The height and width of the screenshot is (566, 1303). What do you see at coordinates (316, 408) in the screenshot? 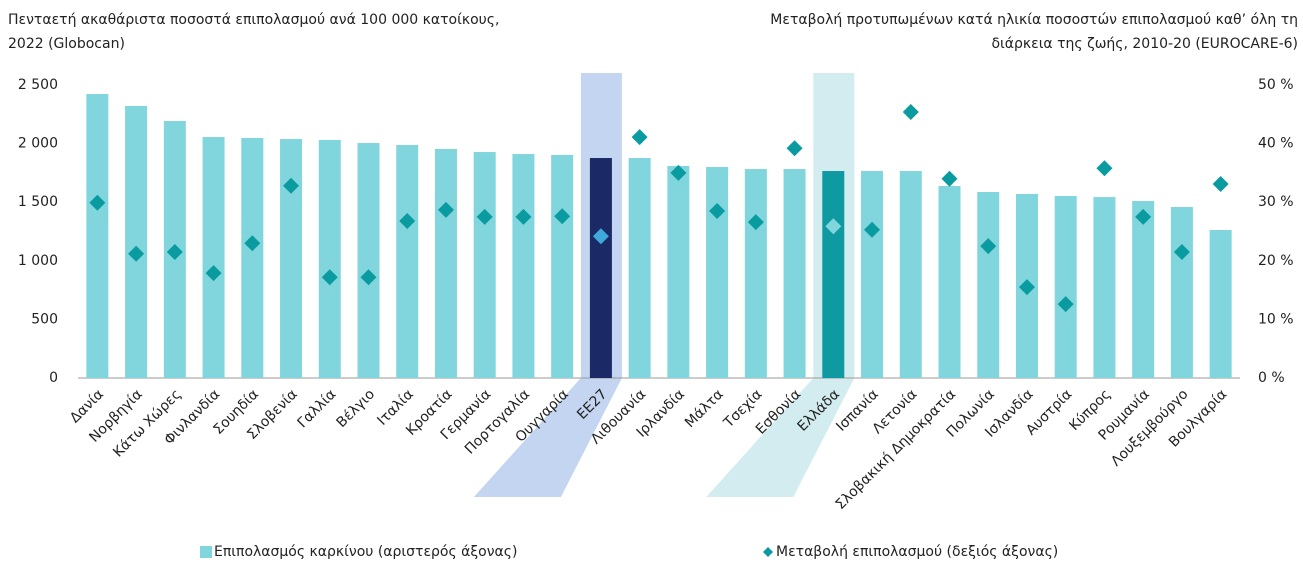
I see `x-tick-label: Γαλλία` at bounding box center [316, 408].